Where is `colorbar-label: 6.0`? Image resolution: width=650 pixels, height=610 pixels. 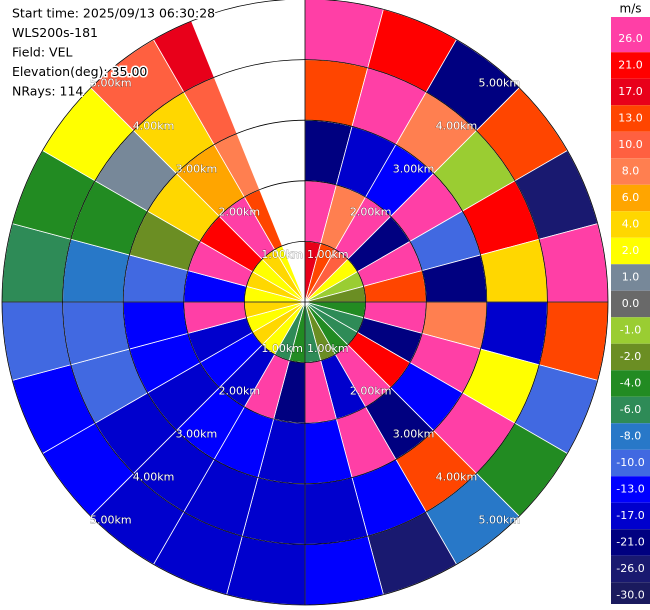
colorbar-label: 6.0 is located at coordinates (631, 197).